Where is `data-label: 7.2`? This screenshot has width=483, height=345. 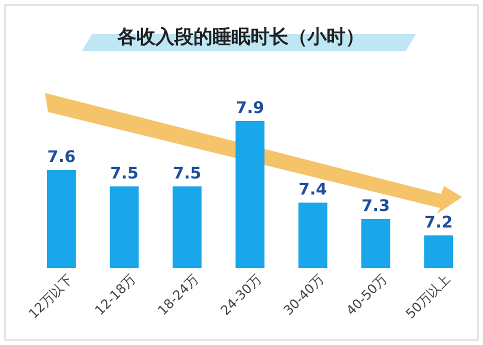 data-label: 7.2 is located at coordinates (438, 222).